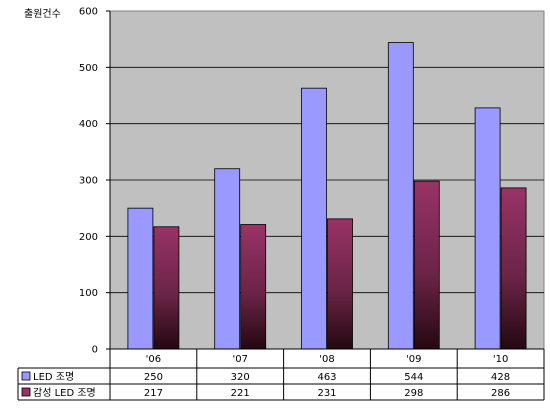 This screenshot has width=550, height=412. Describe the element at coordinates (240, 393) in the screenshot. I see `data-label: 221` at that location.